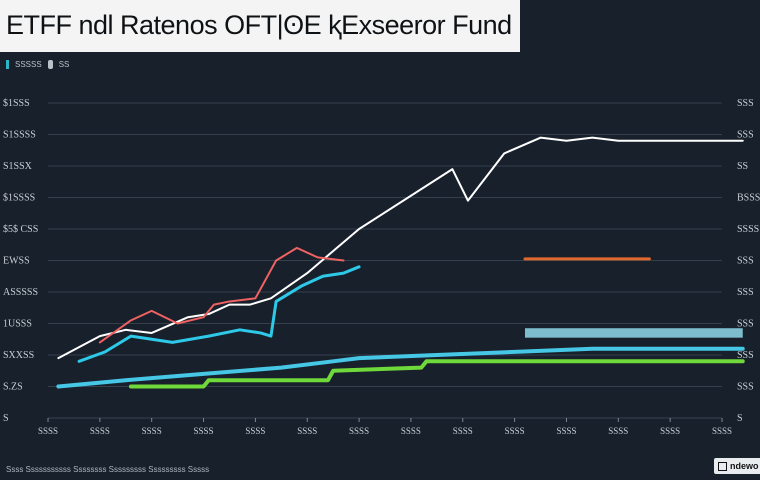 Image resolution: width=760 pixels, height=480 pixels. What do you see at coordinates (16, 261) in the screenshot?
I see `y-tick-label-left: EWSS` at bounding box center [16, 261].